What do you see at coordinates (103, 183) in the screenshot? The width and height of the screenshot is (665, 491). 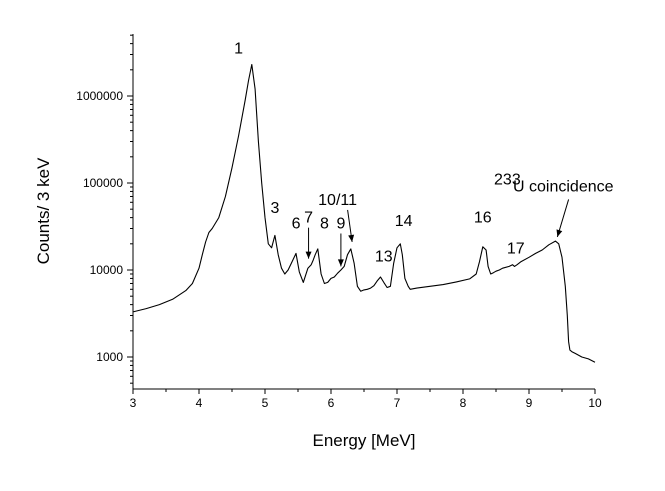 I see `y-tick-label: 100000` at bounding box center [103, 183].